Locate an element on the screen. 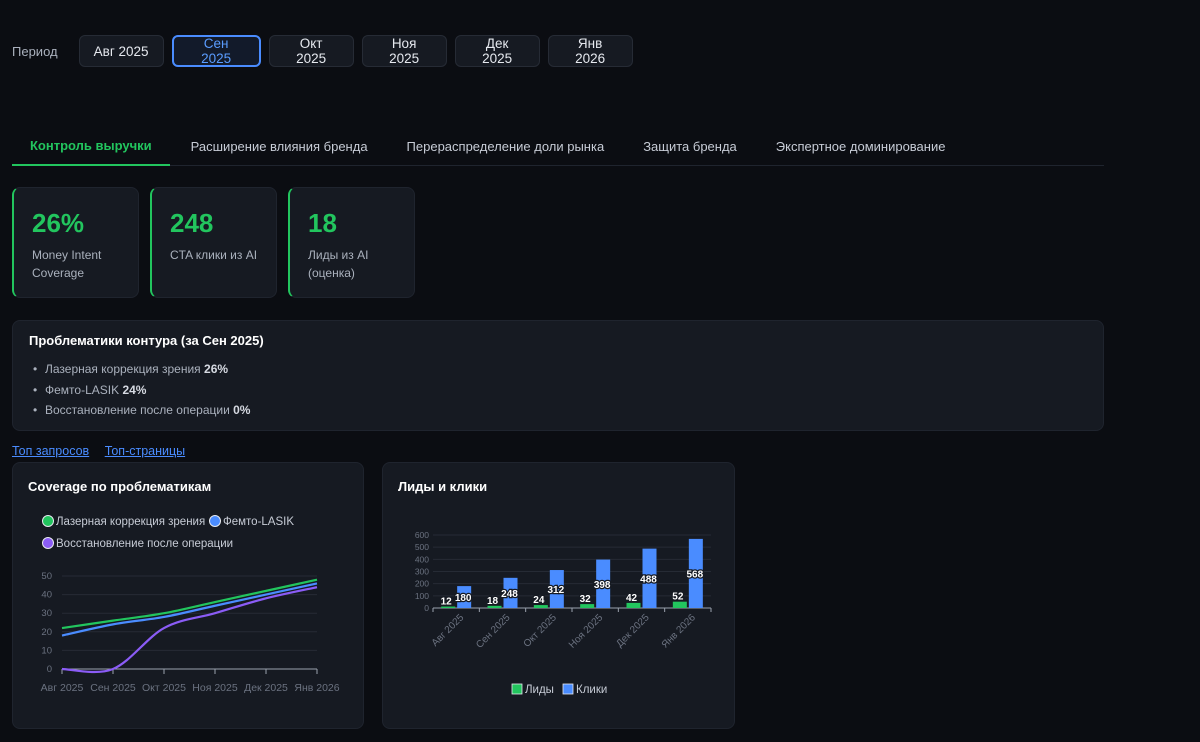 This screenshot has width=1200, height=742. tab-brand-protection: Защита бренда is located at coordinates (690, 146).